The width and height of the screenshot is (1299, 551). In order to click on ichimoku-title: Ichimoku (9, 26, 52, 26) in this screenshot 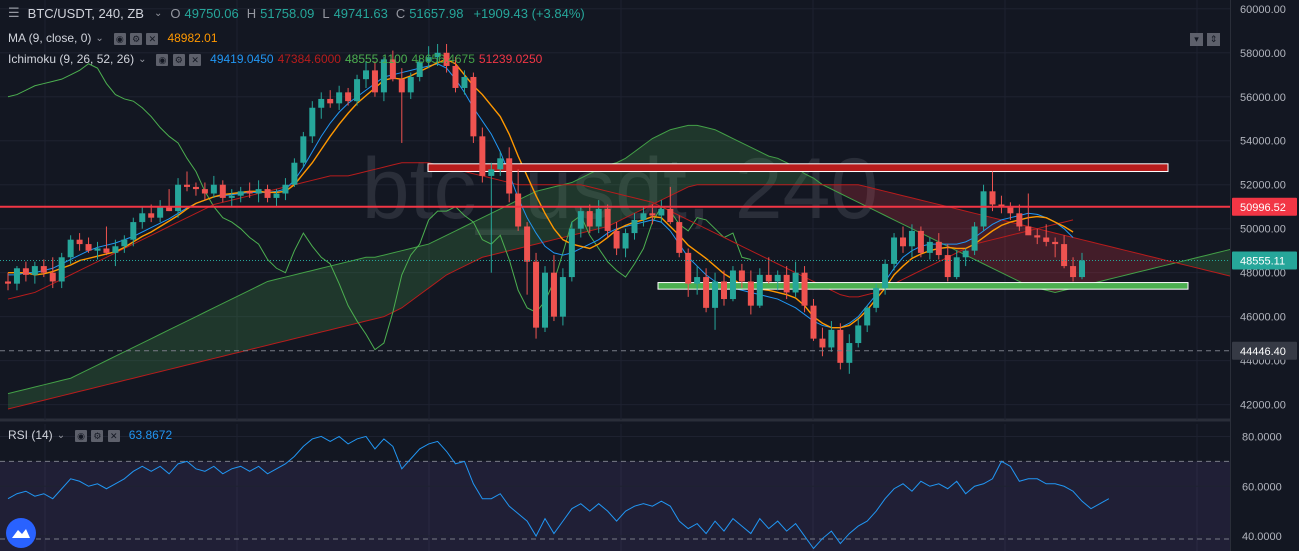, I will do `click(71, 59)`.